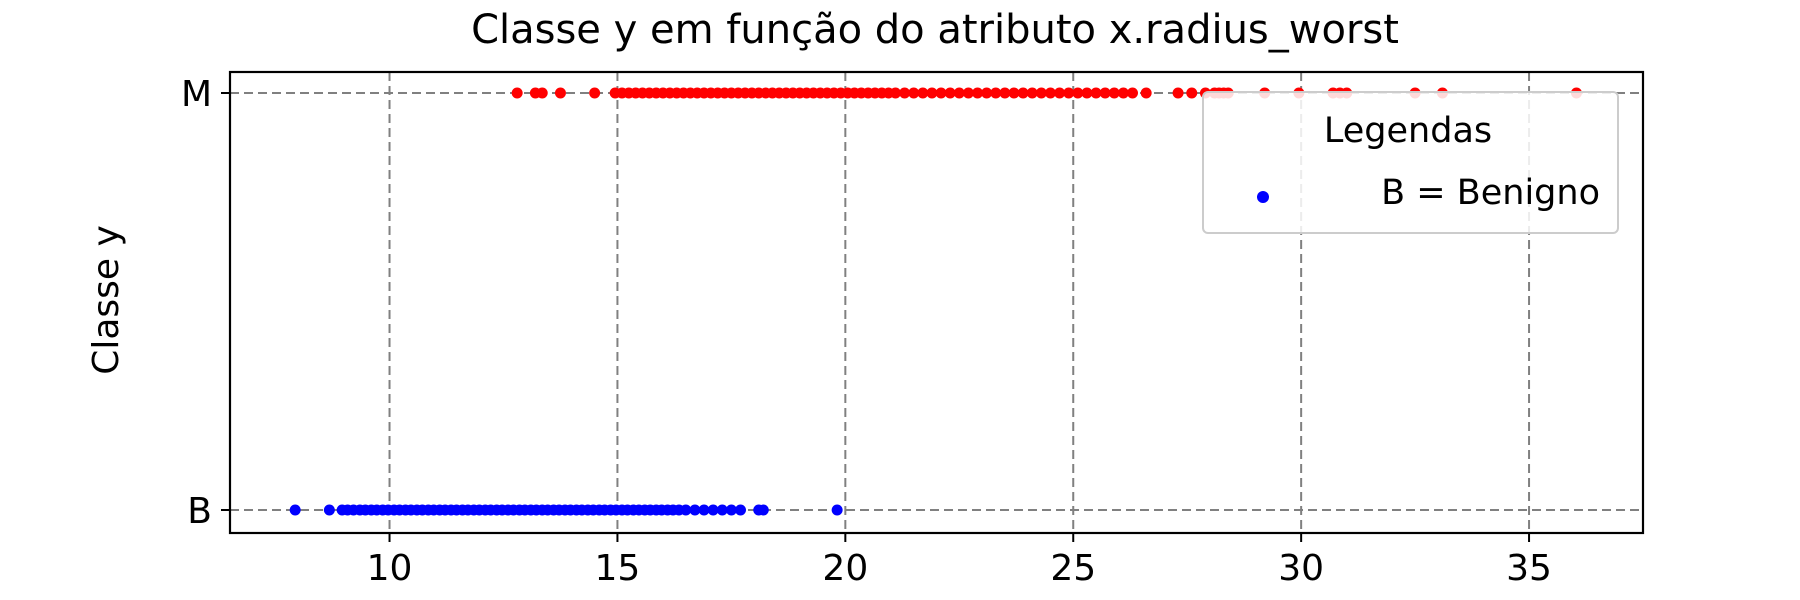 This screenshot has height=600, width=1800. Describe the element at coordinates (618, 568) in the screenshot. I see `x-tick-label: 15` at that location.